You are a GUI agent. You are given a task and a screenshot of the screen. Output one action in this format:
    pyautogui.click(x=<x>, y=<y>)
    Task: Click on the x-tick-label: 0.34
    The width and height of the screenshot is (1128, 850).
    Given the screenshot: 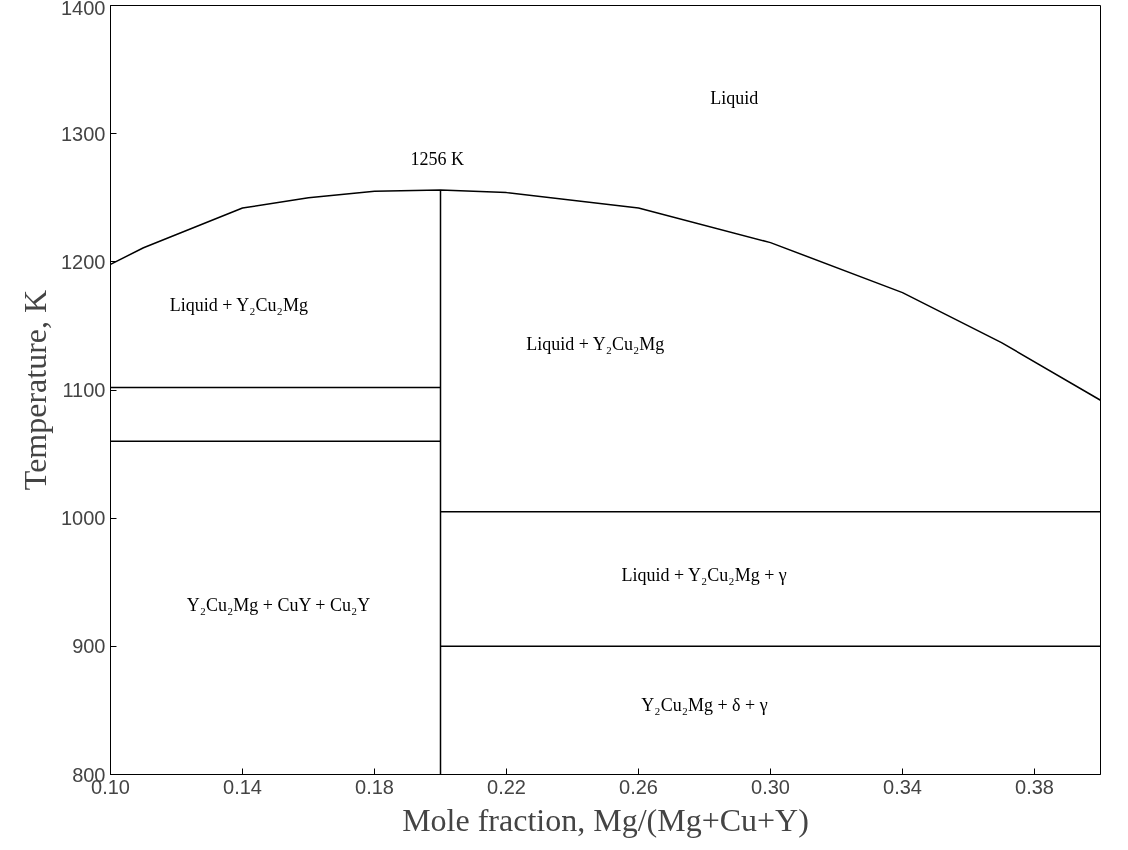 What is the action you would take?
    pyautogui.click(x=902, y=786)
    